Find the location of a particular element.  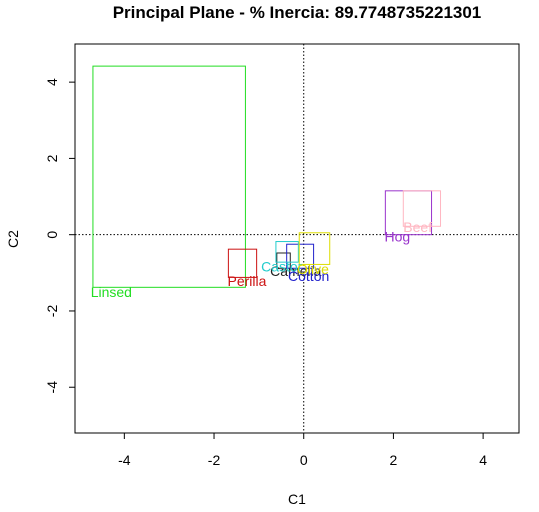

label-linsed: Linsed is located at coordinates (111, 292).